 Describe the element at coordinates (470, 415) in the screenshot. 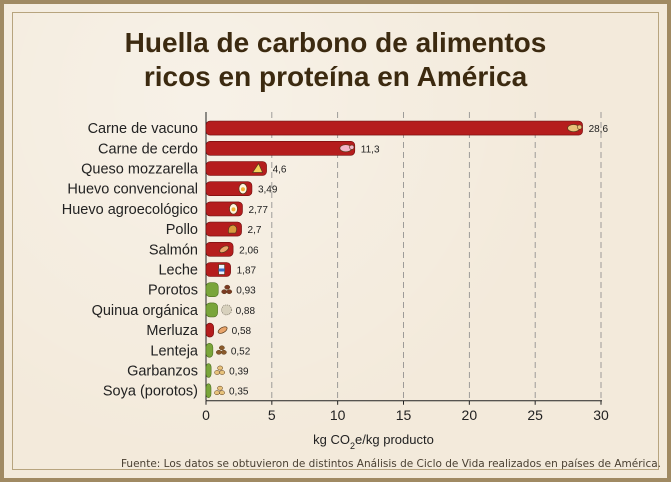

I see `x-tick-label: 20` at that location.